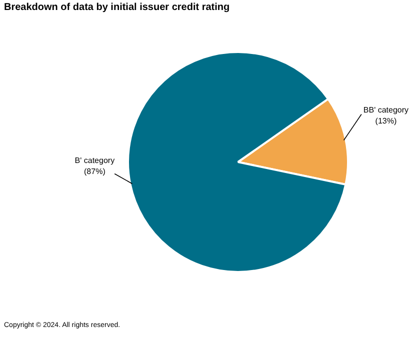 This screenshot has width=419, height=342. I want to click on chart-title: Breakdown of data by initial issuer credit rating, so click(117, 7).